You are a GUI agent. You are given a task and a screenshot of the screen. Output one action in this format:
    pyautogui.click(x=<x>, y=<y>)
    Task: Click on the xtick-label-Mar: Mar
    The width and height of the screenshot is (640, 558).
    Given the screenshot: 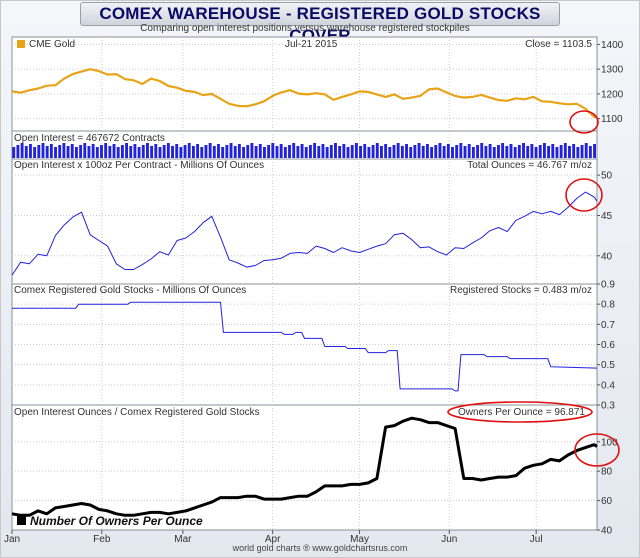 What is the action you would take?
    pyautogui.click(x=183, y=539)
    